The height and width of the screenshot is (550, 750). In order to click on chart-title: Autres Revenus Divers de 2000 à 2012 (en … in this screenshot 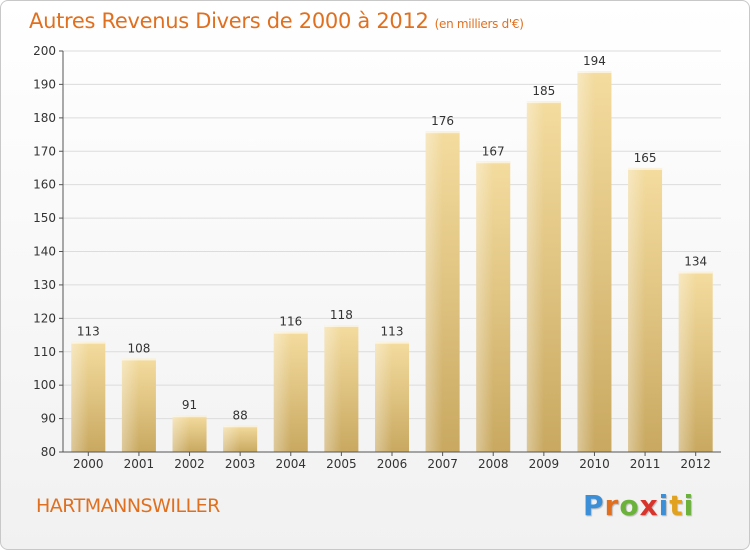, I will do `click(276, 21)`.